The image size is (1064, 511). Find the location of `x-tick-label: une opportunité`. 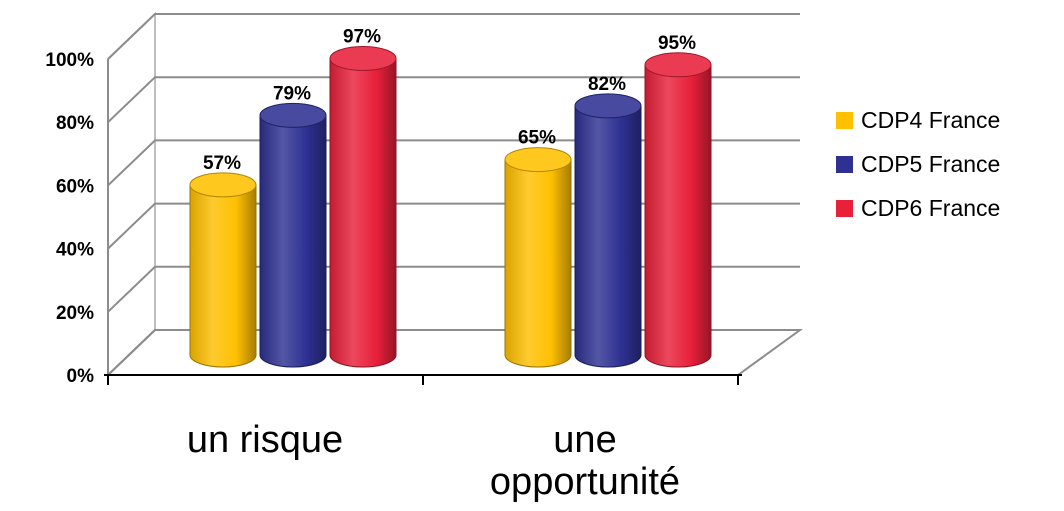

x-tick-label: une opportunité is located at coordinates (585, 461).